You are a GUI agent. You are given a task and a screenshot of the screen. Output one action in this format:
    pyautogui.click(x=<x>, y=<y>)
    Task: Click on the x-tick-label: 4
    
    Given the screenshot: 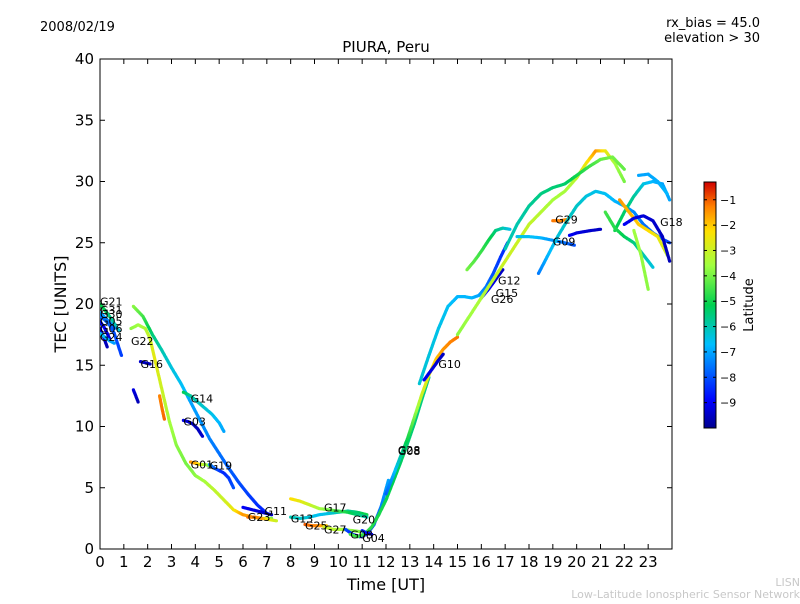 What is the action you would take?
    pyautogui.click(x=196, y=562)
    